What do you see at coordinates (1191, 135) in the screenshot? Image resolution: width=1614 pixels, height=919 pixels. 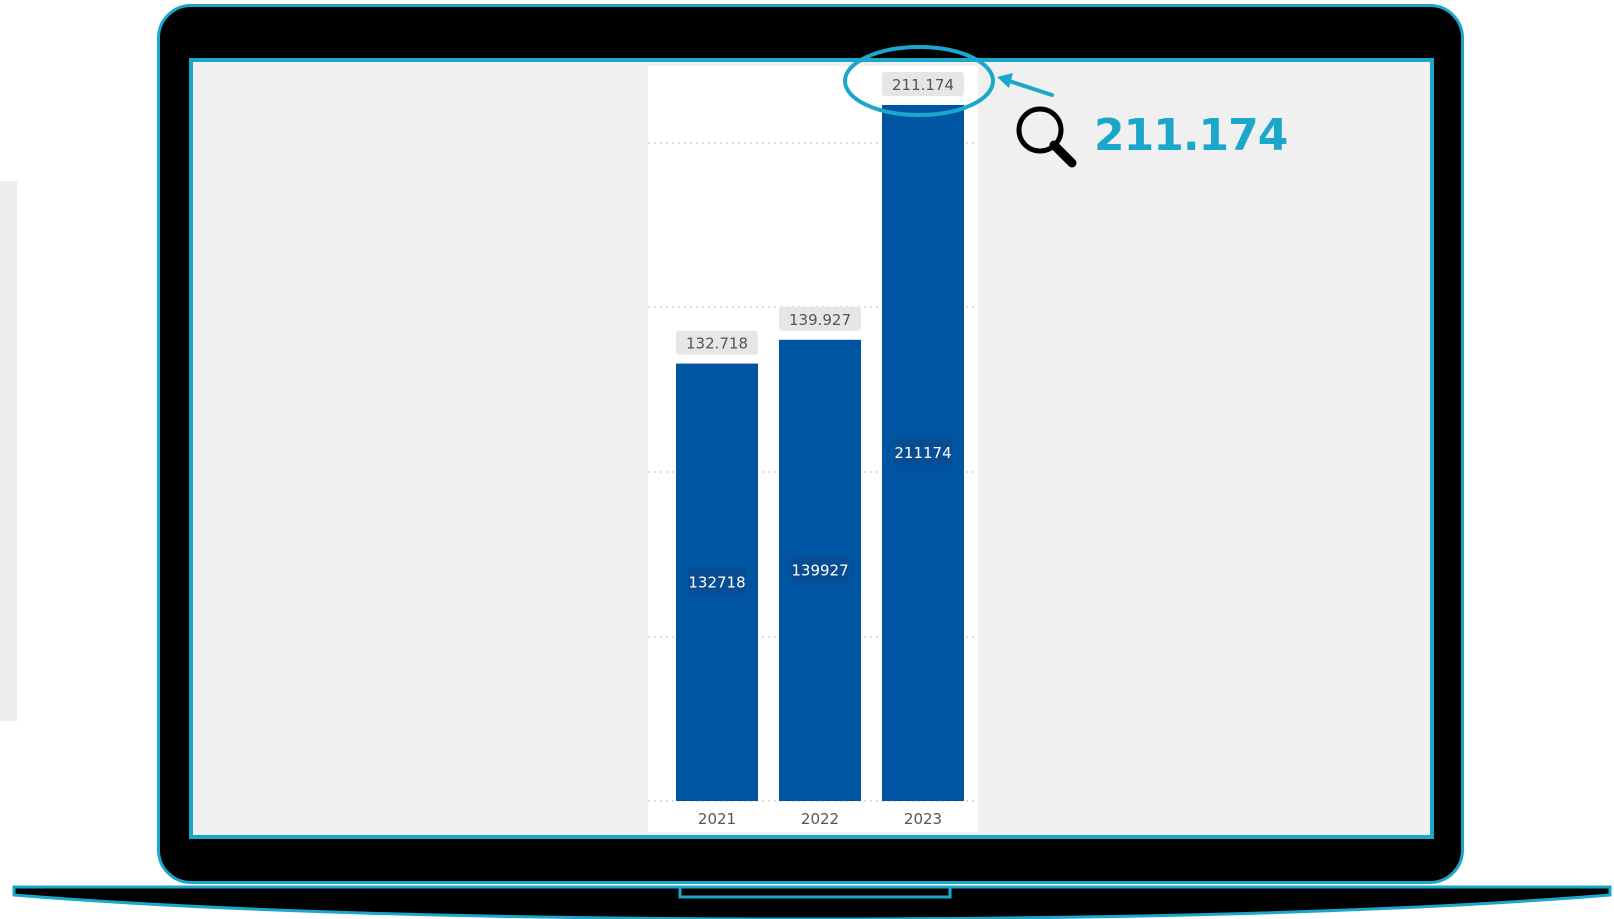 I see `highlighted-value-callout: 211.174` at bounding box center [1191, 135].